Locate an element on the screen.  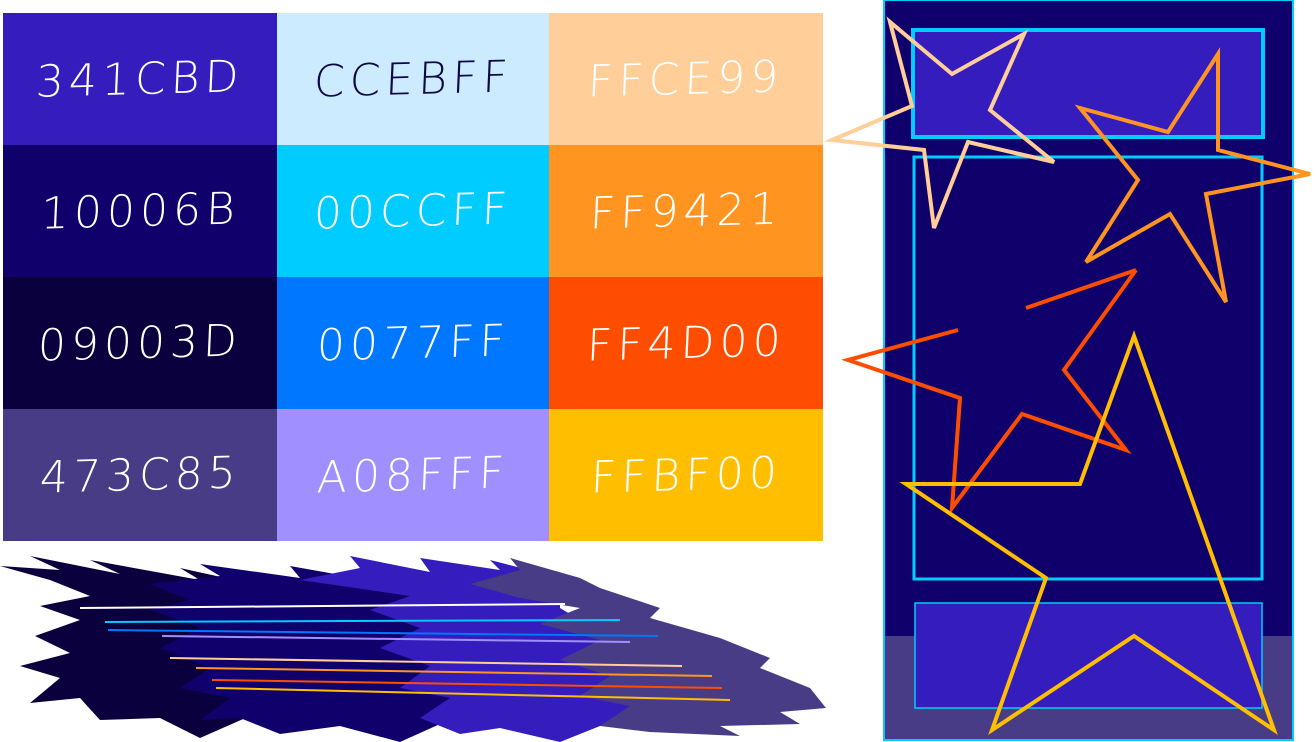
swatch-label: 00CCFF is located at coordinates (413, 211).